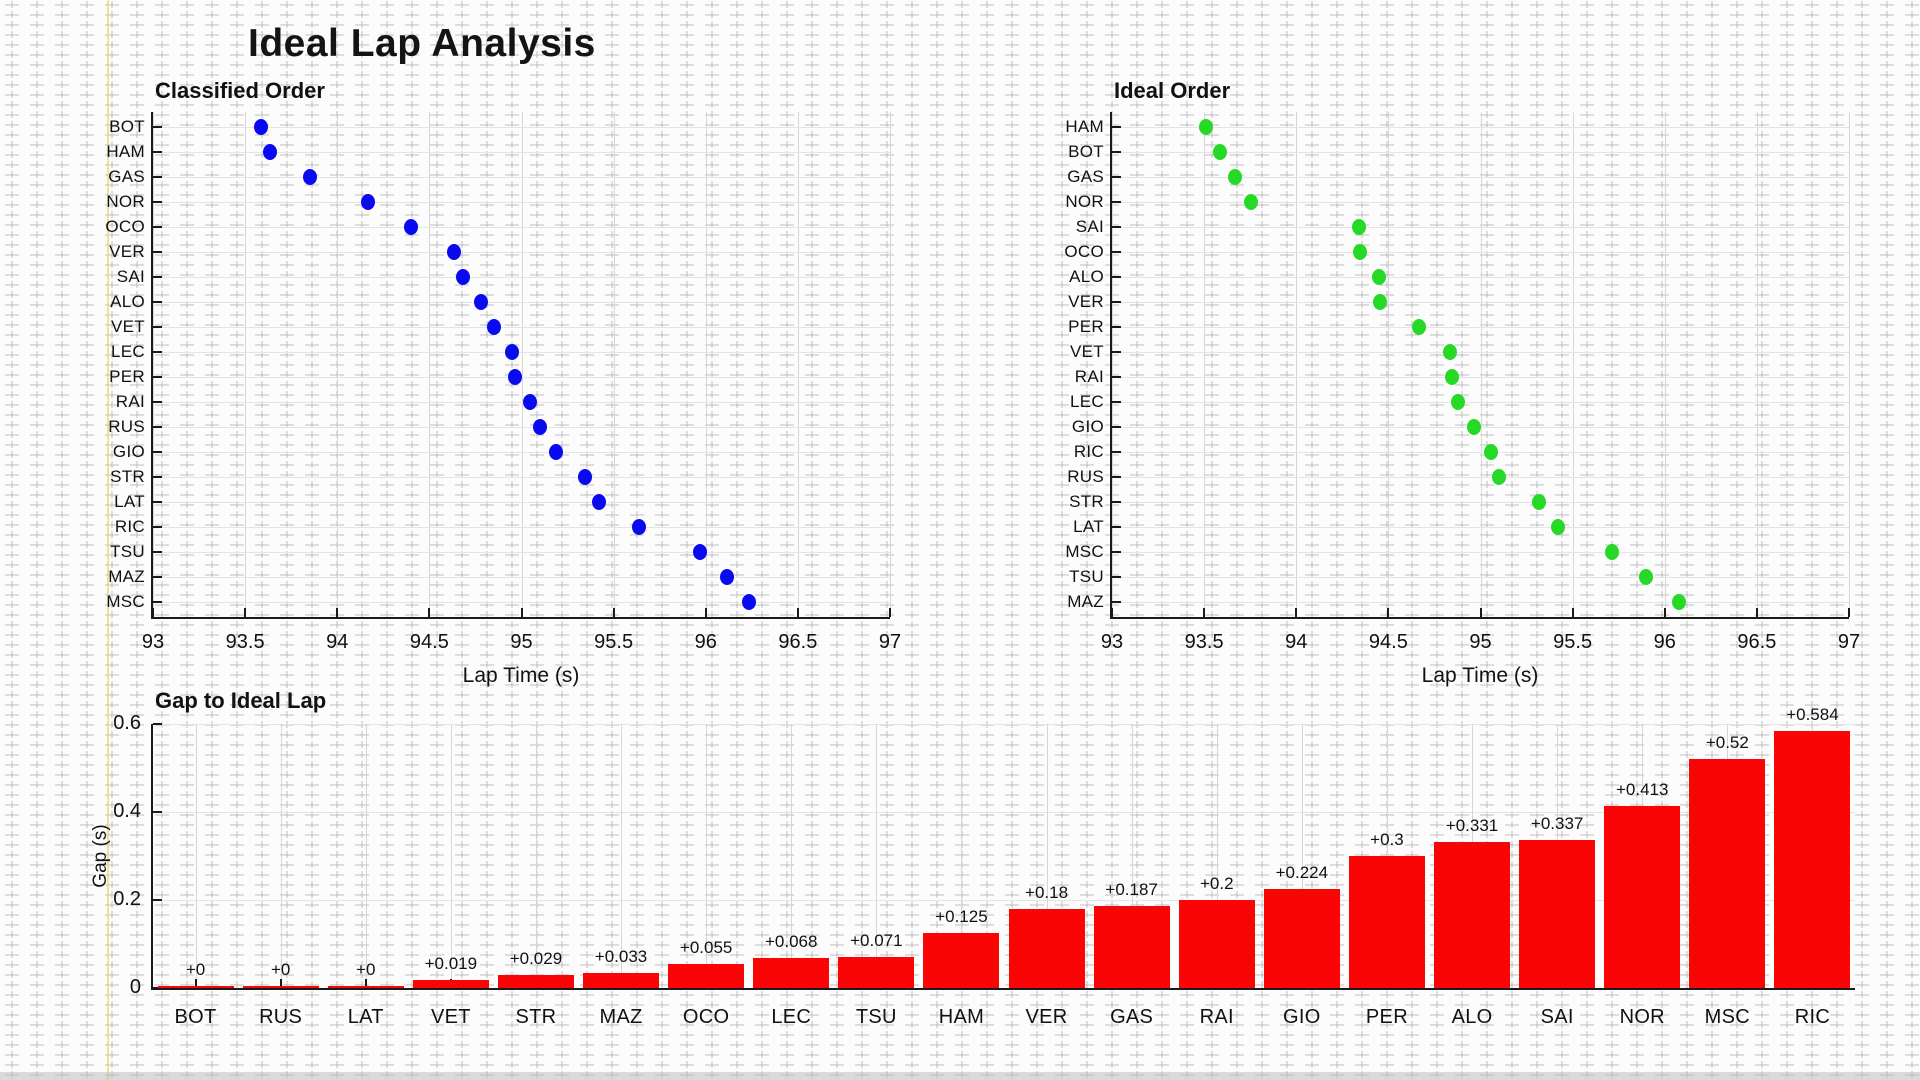  What do you see at coordinates (241, 700) in the screenshot?
I see `gap-chart-title: Gap to Ideal Lap` at bounding box center [241, 700].